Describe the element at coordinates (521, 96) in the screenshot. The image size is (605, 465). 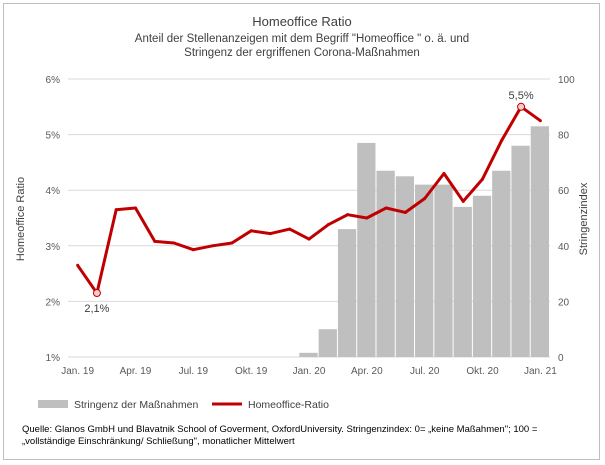
I see `annotation-label: 5,5%` at that location.